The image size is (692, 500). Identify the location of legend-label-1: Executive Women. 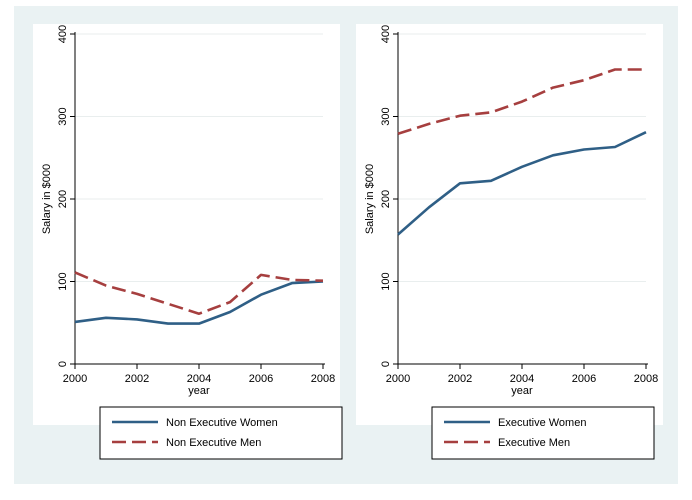
(542, 423).